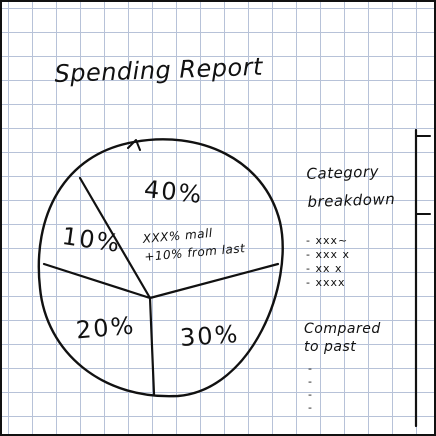 This screenshot has height=436, width=436. I want to click on pie-slice-label-20: 20%, so click(105, 328).